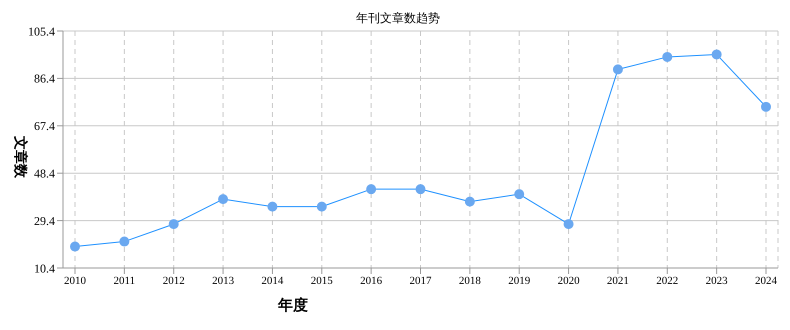 Image resolution: width=790 pixels, height=330 pixels. What do you see at coordinates (717, 280) in the screenshot?
I see `x-tick-label: 2023` at bounding box center [717, 280].